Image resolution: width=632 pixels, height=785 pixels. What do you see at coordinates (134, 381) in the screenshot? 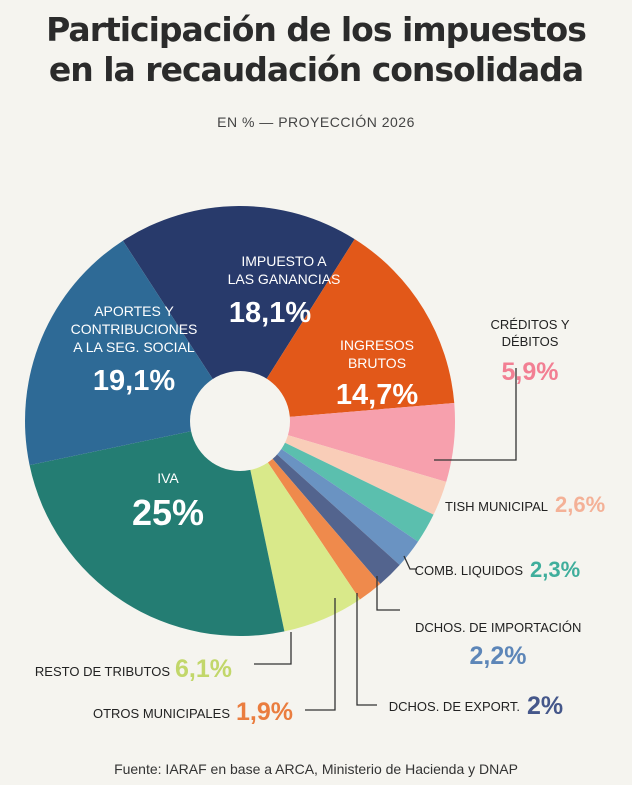
I see `value-aportes: 19,1%` at bounding box center [134, 381].